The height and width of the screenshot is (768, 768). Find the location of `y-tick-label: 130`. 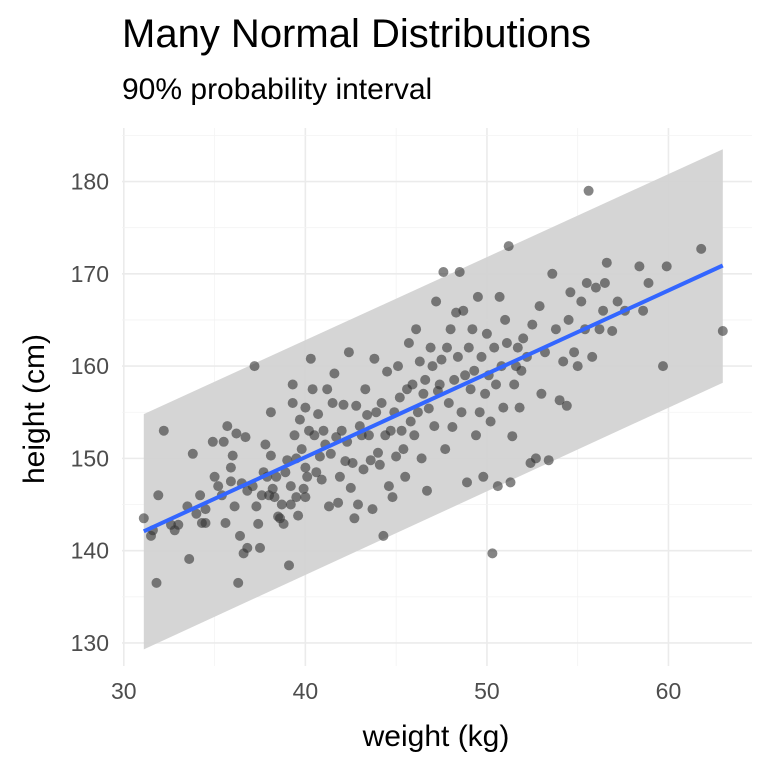

y-tick-label: 130 is located at coordinates (90, 643).